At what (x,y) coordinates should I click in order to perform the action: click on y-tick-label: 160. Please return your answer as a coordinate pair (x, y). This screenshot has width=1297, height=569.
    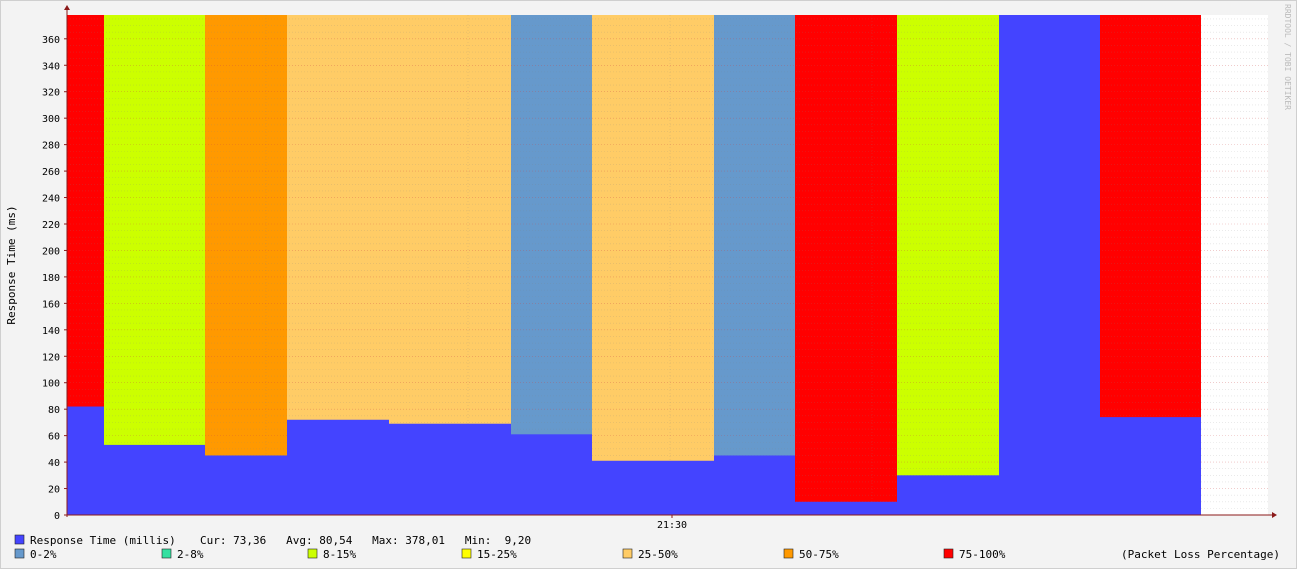
    Looking at the image, I should click on (51, 304).